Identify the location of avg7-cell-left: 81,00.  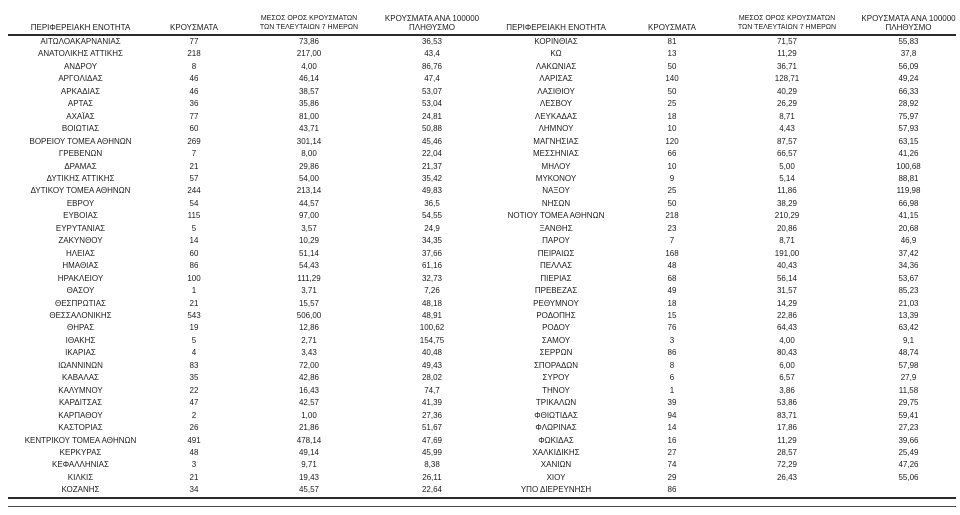
(309, 116).